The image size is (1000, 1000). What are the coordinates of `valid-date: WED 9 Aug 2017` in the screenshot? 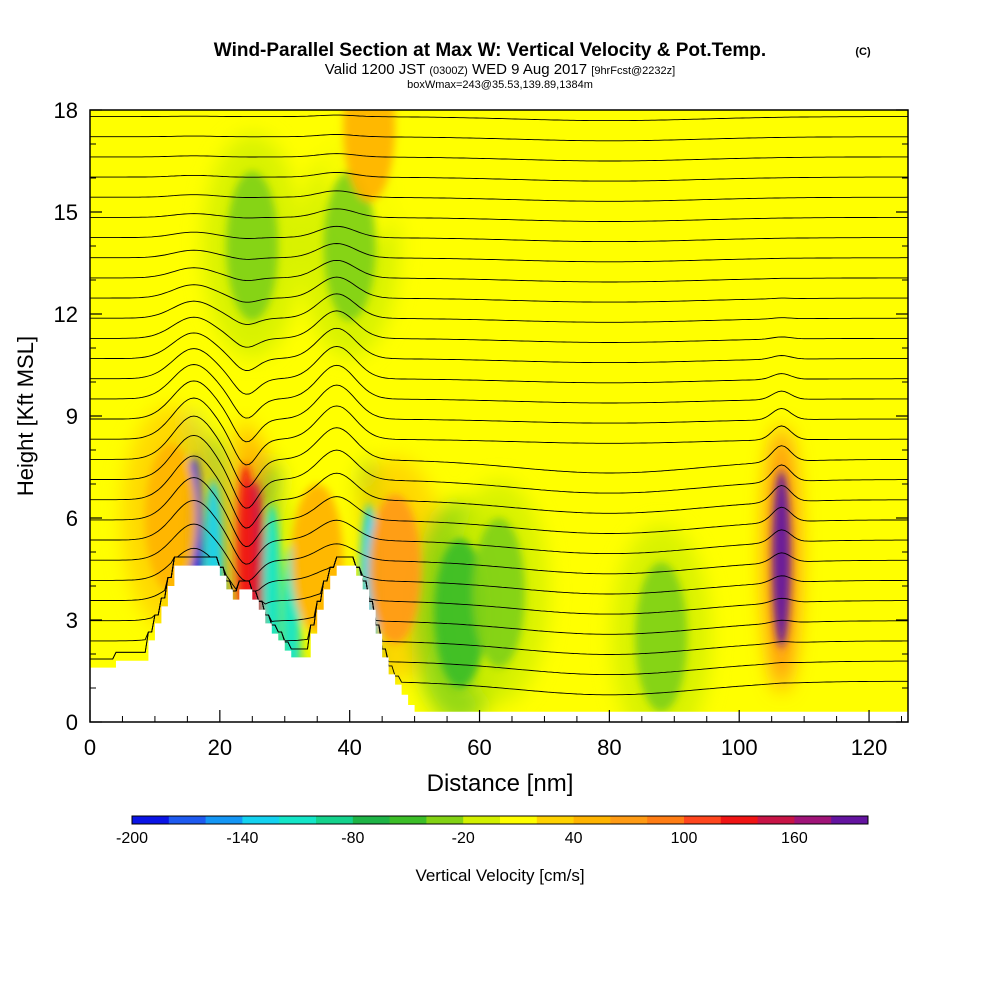 It's located at (529, 69).